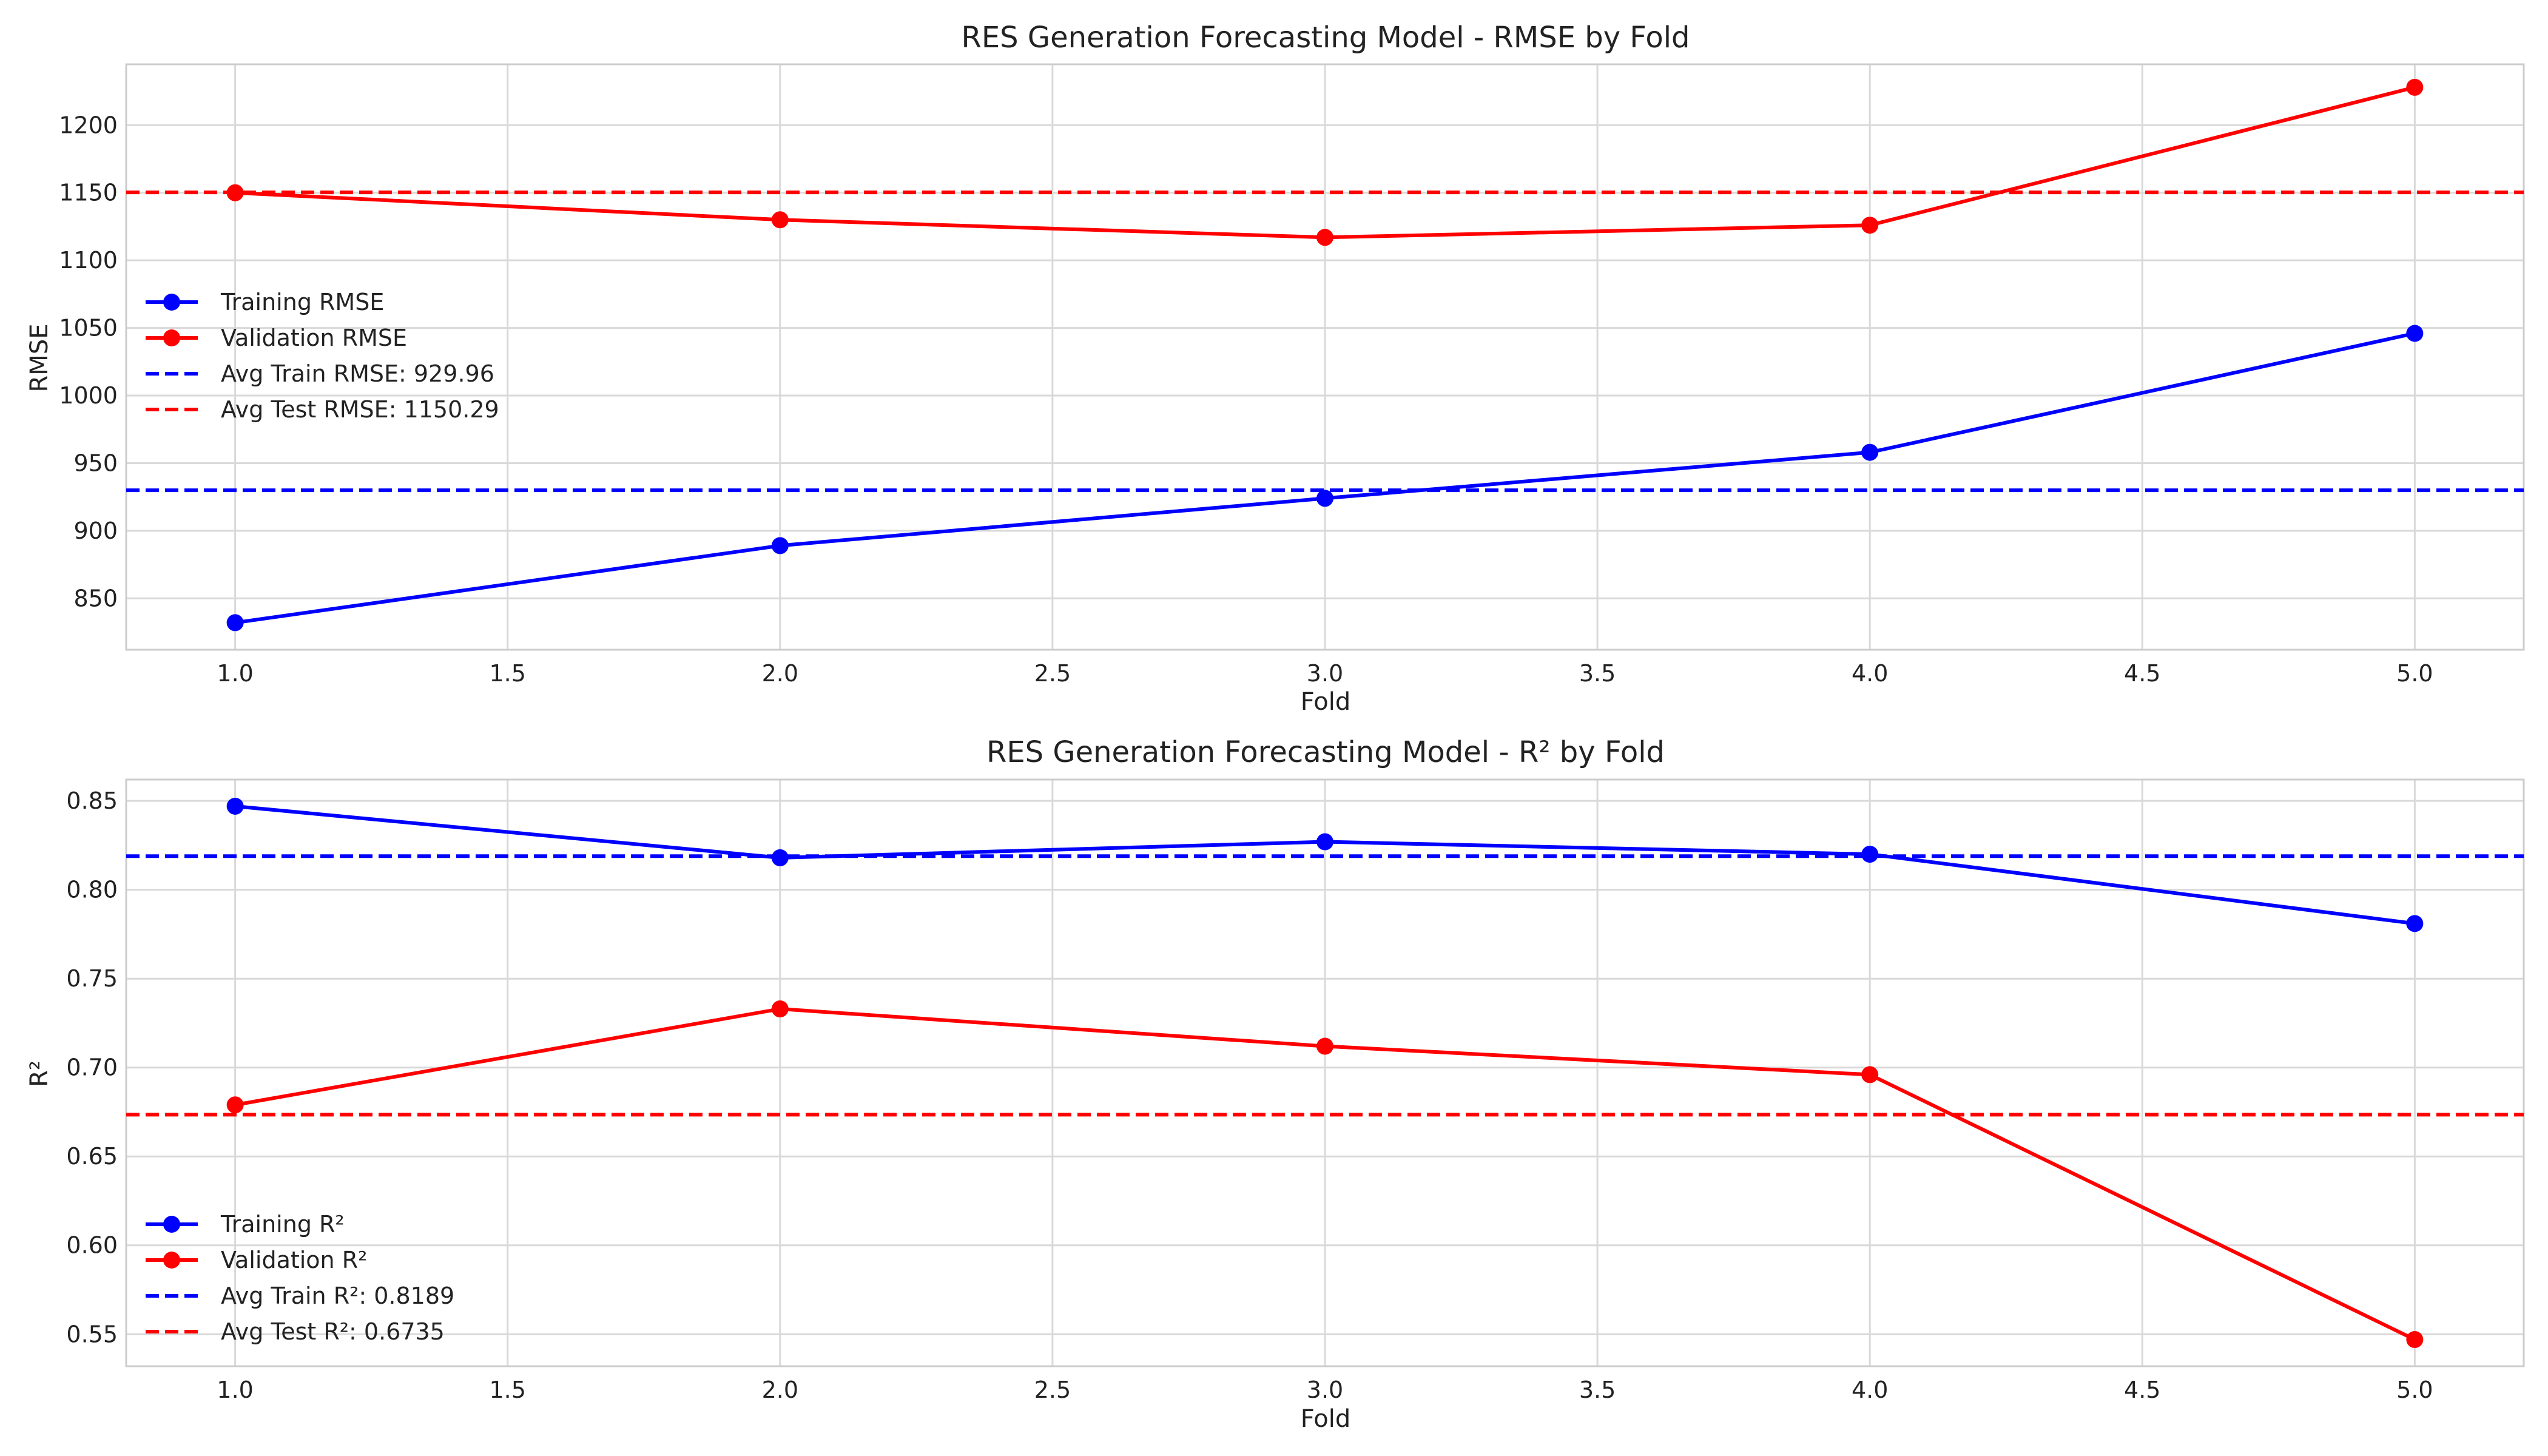  Describe the element at coordinates (95, 598) in the screenshot. I see `y-tick-label: 850` at that location.